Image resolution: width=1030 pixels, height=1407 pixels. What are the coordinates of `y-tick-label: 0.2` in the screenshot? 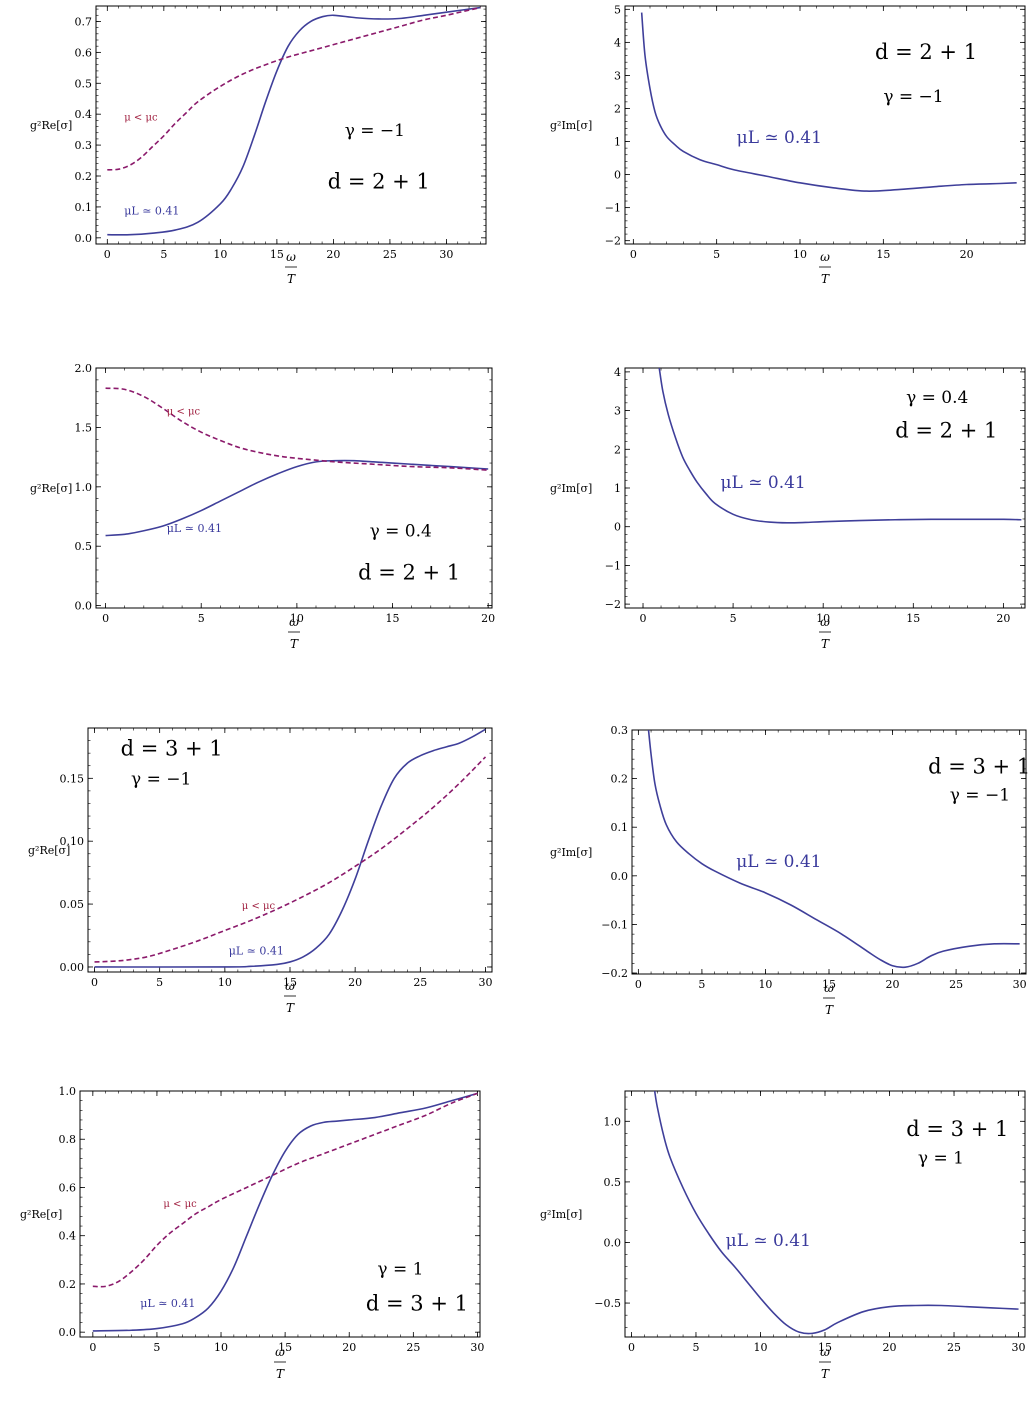 It's located at (68, 1284).